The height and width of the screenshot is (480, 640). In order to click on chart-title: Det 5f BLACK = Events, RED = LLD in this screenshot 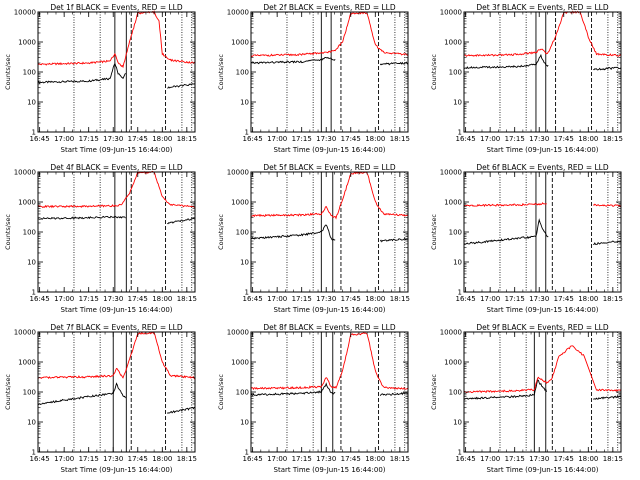, I will do `click(329, 167)`.